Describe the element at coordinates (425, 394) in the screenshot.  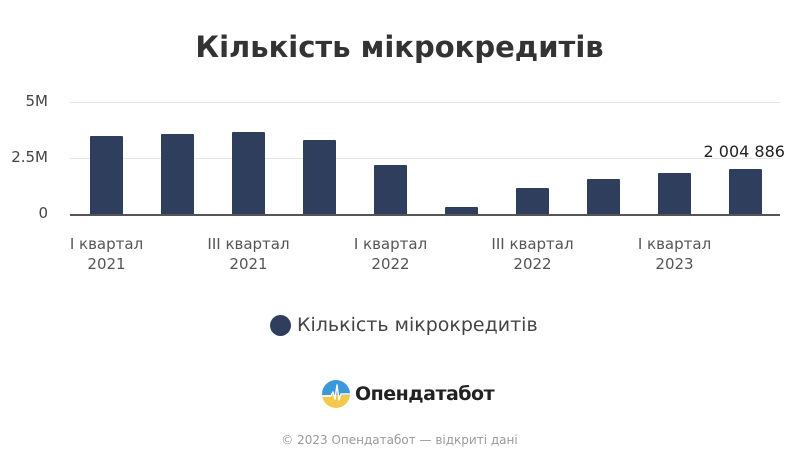
I see `brand-name: Опендатабот` at that location.